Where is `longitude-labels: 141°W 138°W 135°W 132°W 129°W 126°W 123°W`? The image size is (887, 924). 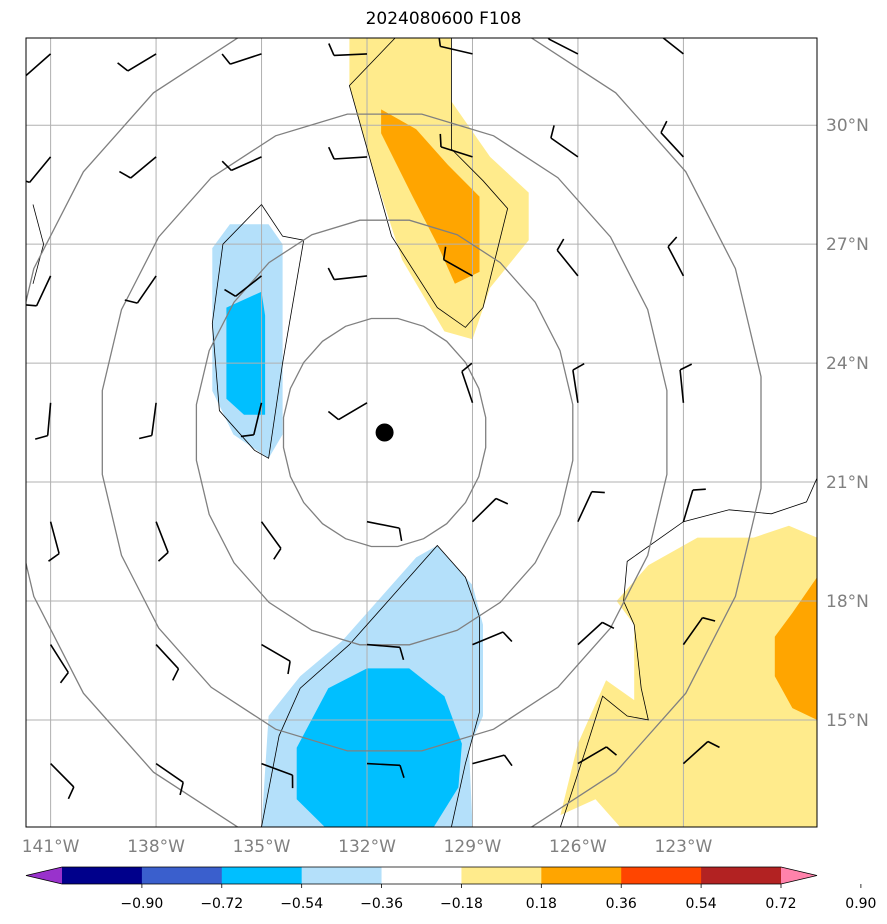
longitude-labels: 141°W 138°W 135°W 132°W 129°W 126°W 123°W is located at coordinates (367, 847).